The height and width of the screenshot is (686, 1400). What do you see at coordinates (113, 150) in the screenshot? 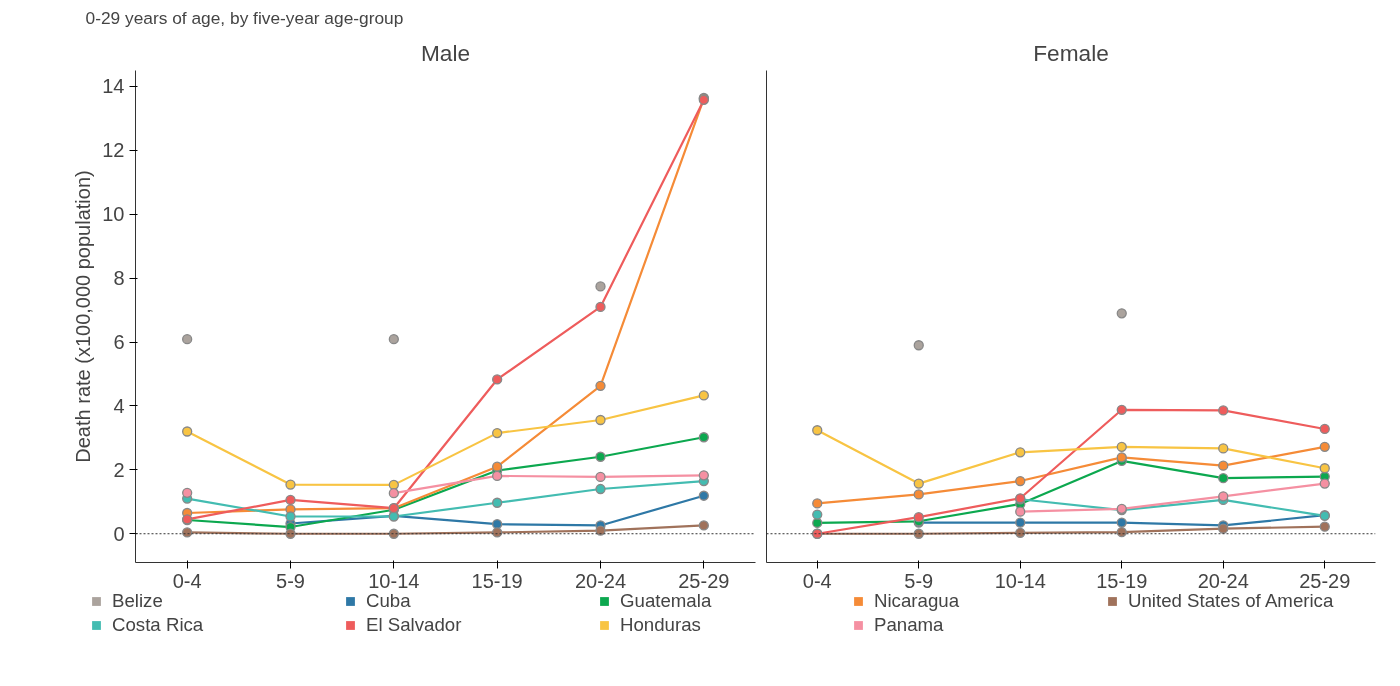
I see `y-tick-label: 12` at bounding box center [113, 150].